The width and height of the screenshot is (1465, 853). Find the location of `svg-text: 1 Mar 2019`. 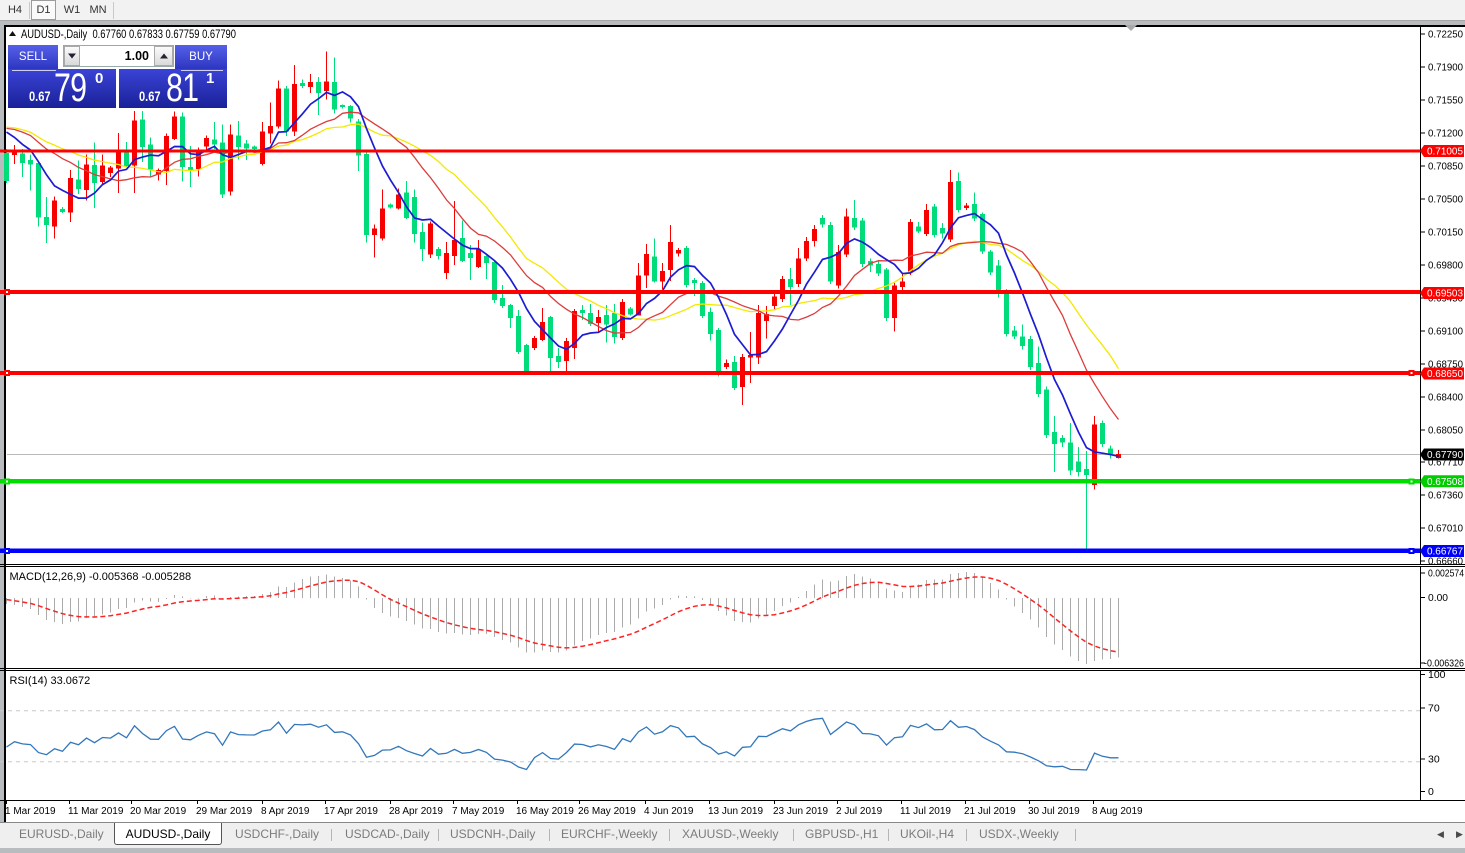

svg-text: 1 Mar 2019 is located at coordinates (30, 811).